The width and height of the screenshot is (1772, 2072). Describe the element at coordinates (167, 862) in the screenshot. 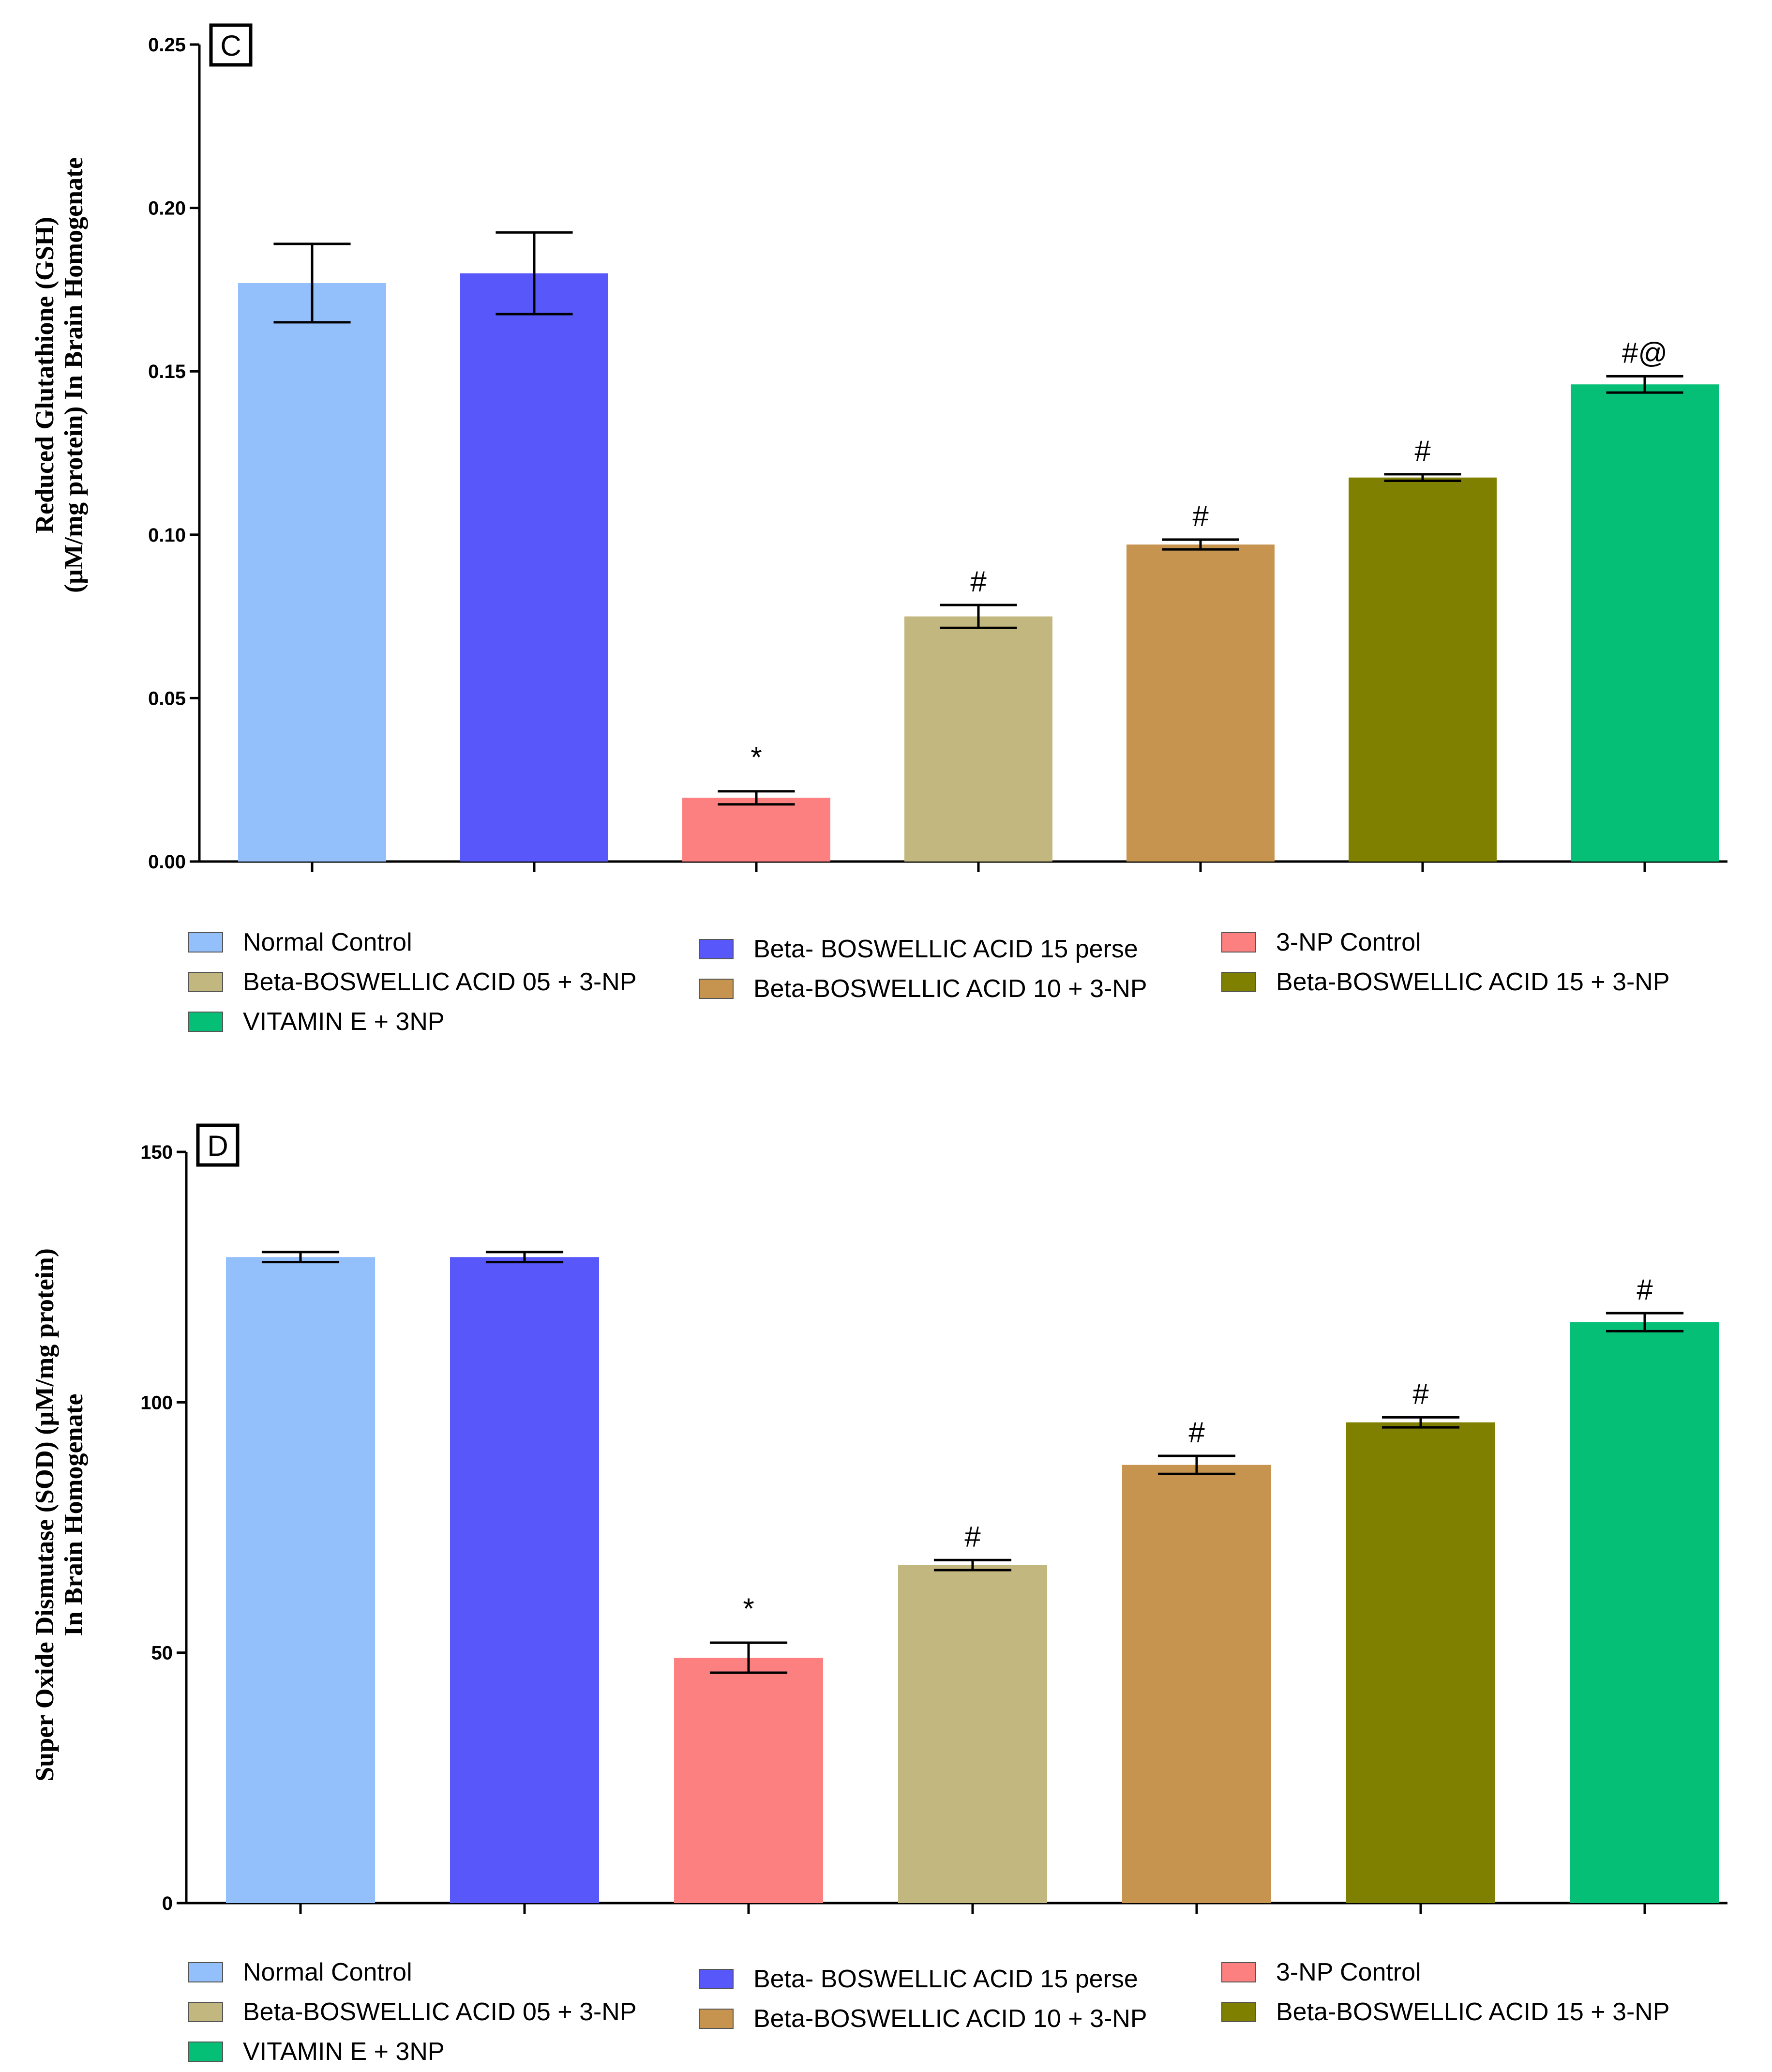

I see `y-tick-label: 0.00` at that location.